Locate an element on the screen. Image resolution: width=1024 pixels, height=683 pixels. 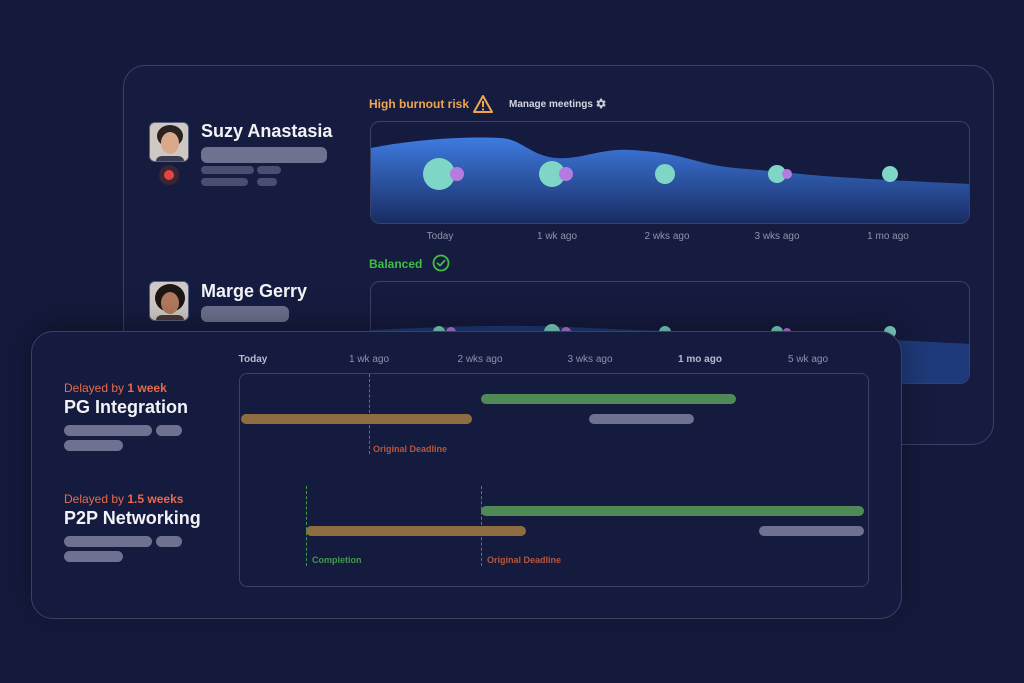
balanced-status-label: Balanced is located at coordinates (396, 264).